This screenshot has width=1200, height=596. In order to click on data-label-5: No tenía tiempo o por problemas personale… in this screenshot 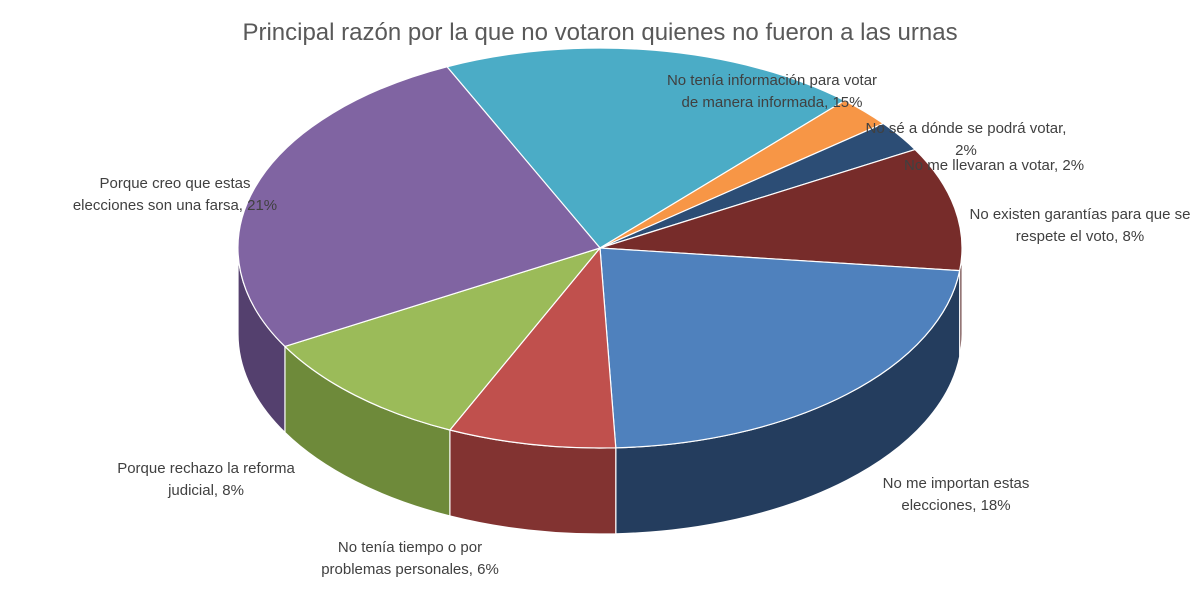, I will do `click(410, 558)`.